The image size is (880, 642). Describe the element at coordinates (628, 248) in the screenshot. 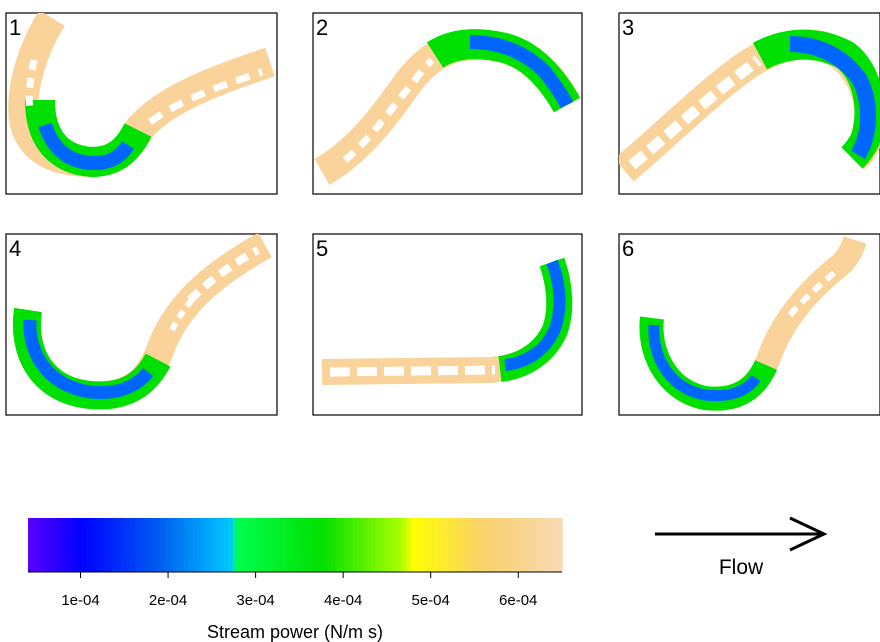

I see `panel-6-label: 6` at that location.